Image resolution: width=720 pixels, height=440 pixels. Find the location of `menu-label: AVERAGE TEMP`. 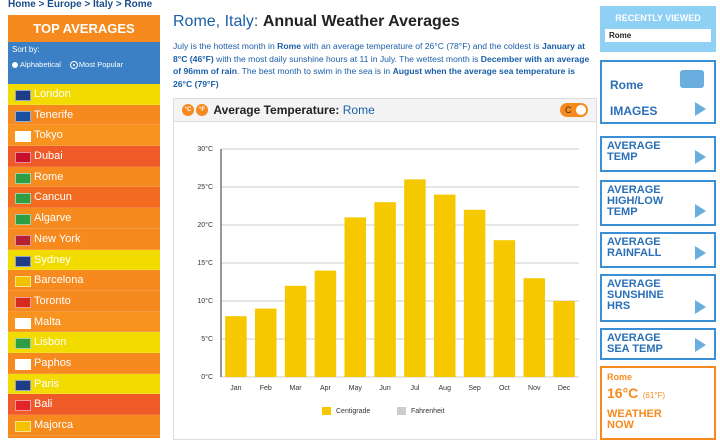

menu-label: AVERAGE TEMP is located at coordinates (634, 151).